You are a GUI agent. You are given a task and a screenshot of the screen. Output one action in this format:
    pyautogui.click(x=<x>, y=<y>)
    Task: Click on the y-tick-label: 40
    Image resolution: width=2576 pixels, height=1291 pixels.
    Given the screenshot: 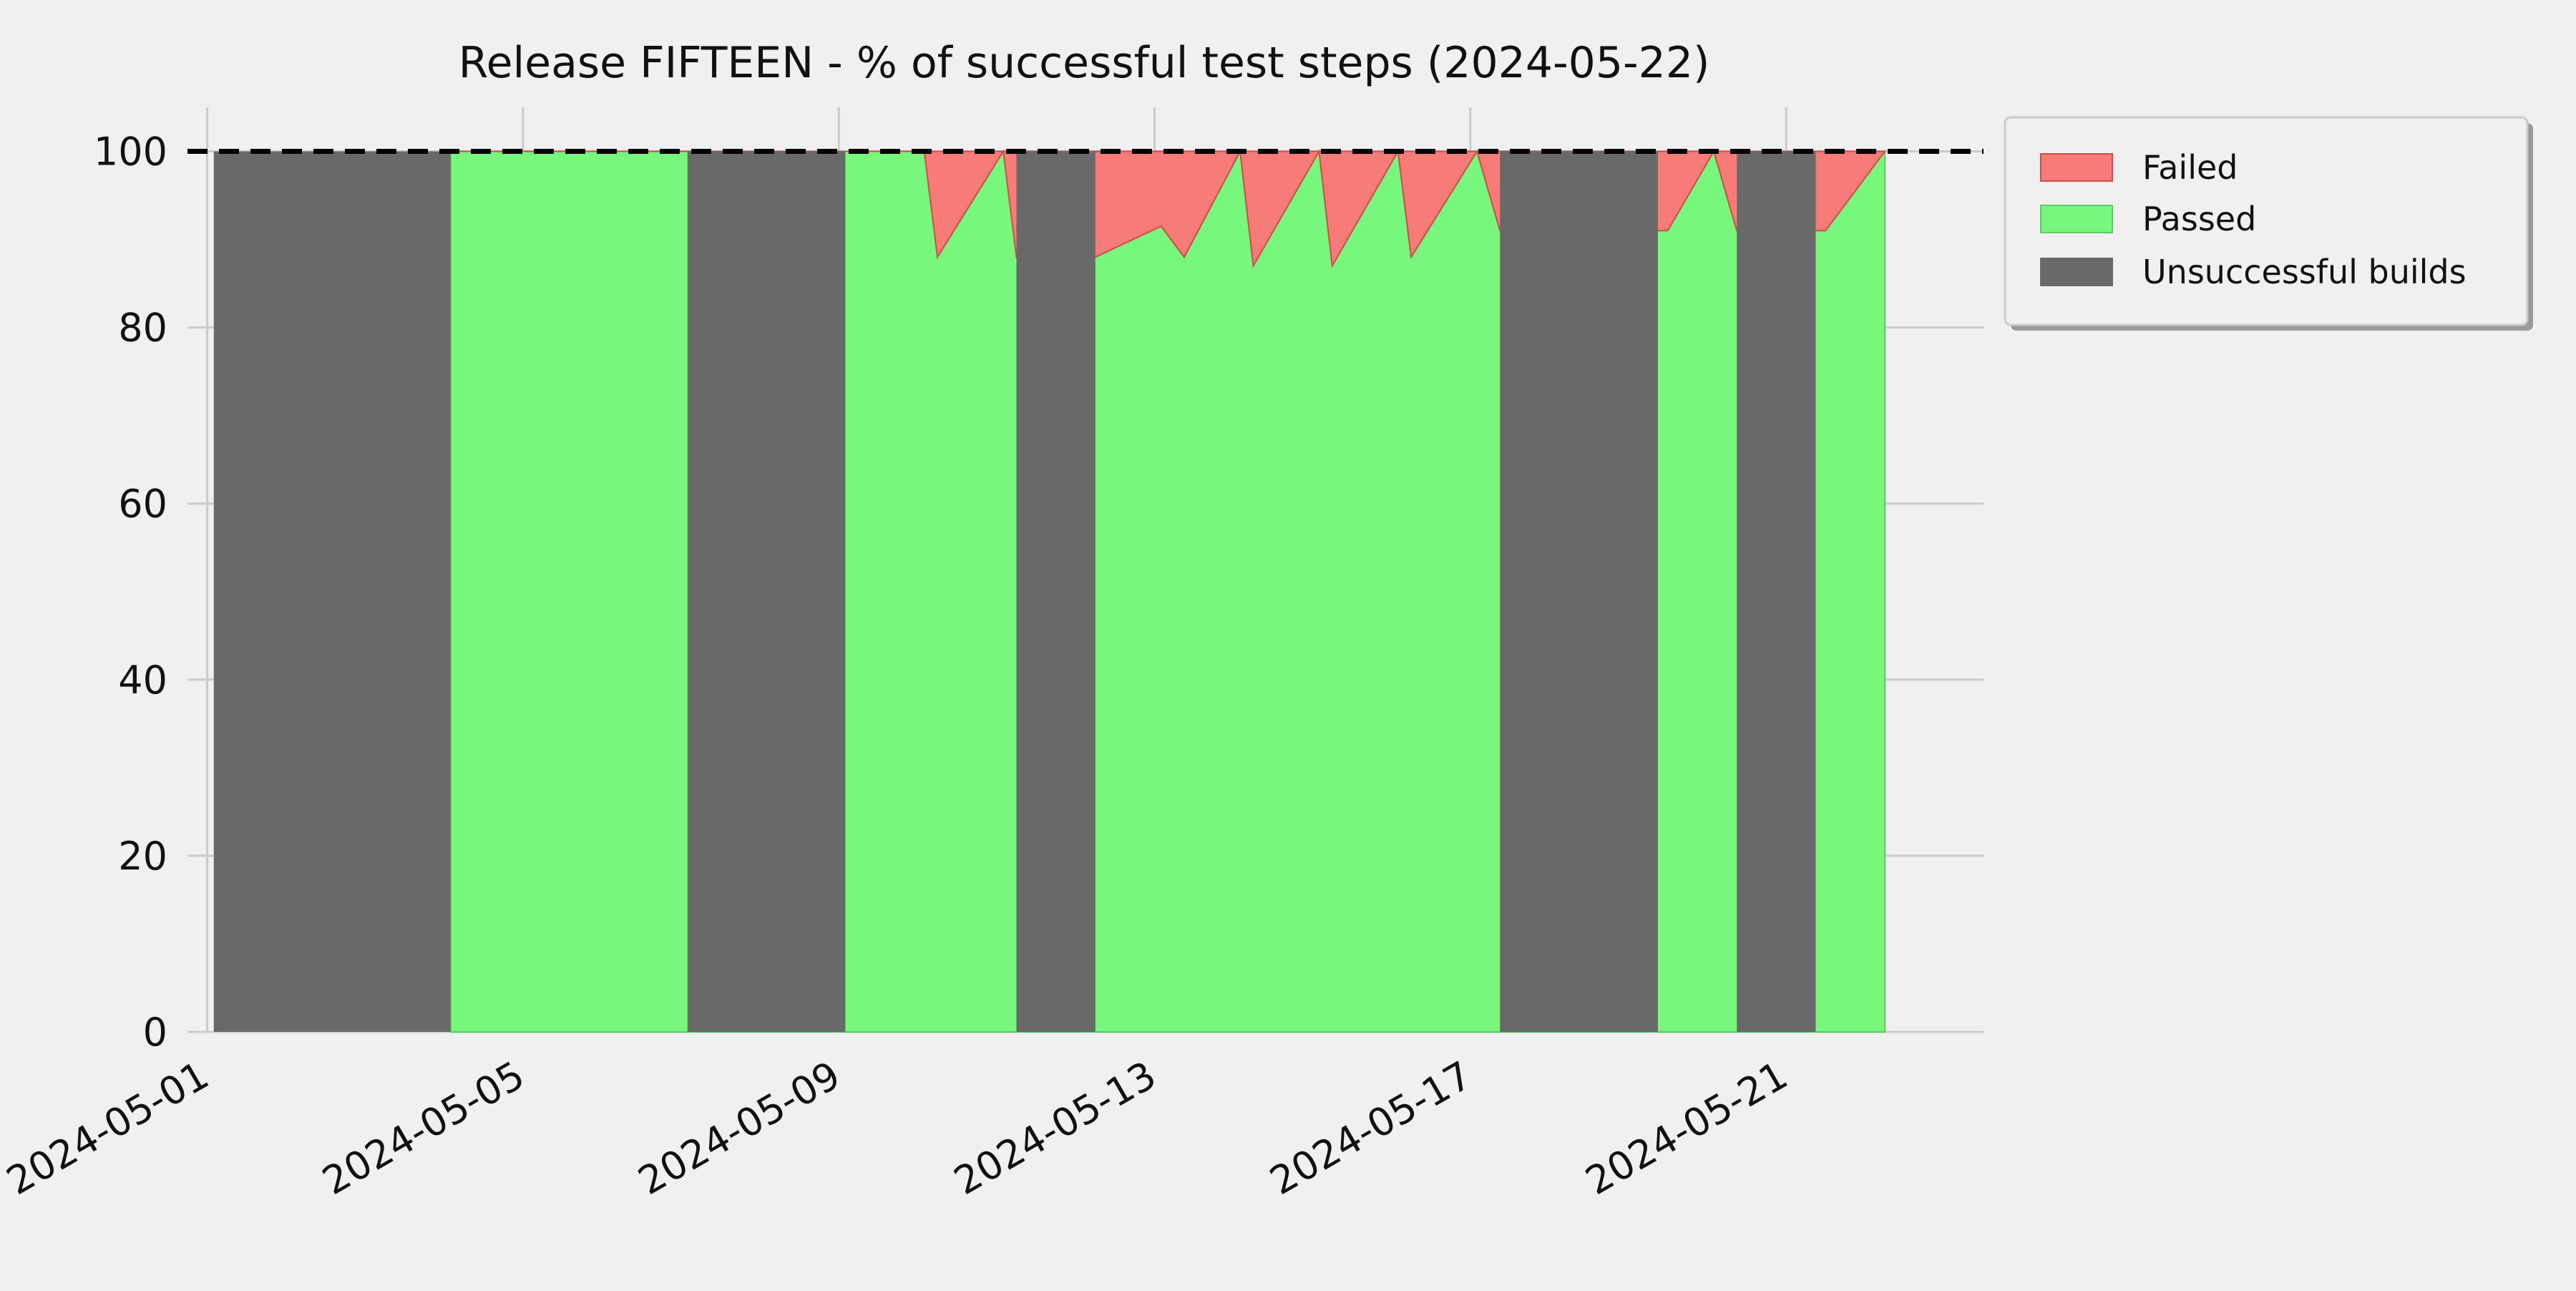 What is the action you would take?
    pyautogui.click(x=142, y=680)
    